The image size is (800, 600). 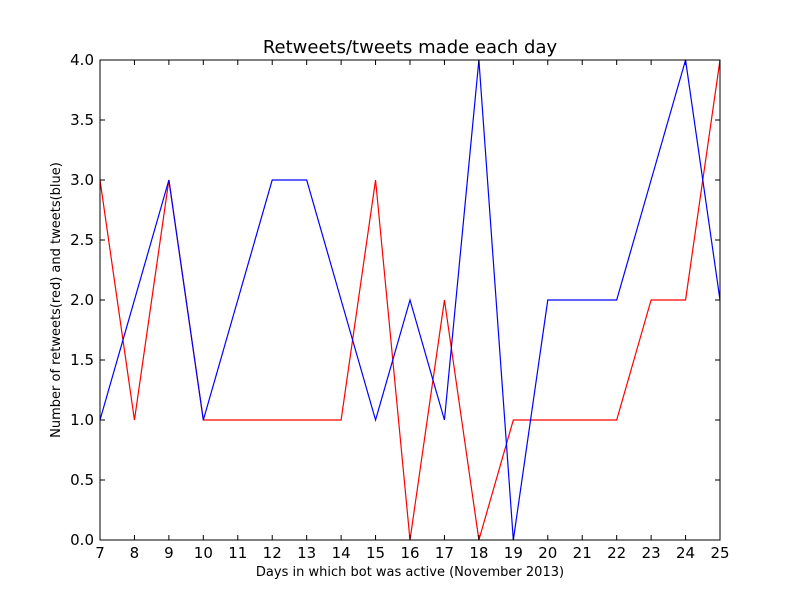 I want to click on y-tick-label: 4.0, so click(x=82, y=60).